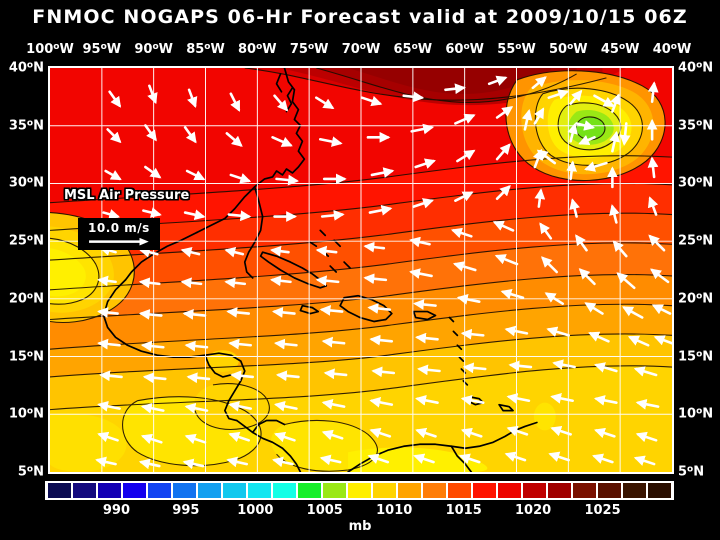 This screenshot has width=720, height=540. What do you see at coordinates (413, 49) in the screenshot?
I see `lon-tick-label: 65oW` at bounding box center [413, 49].